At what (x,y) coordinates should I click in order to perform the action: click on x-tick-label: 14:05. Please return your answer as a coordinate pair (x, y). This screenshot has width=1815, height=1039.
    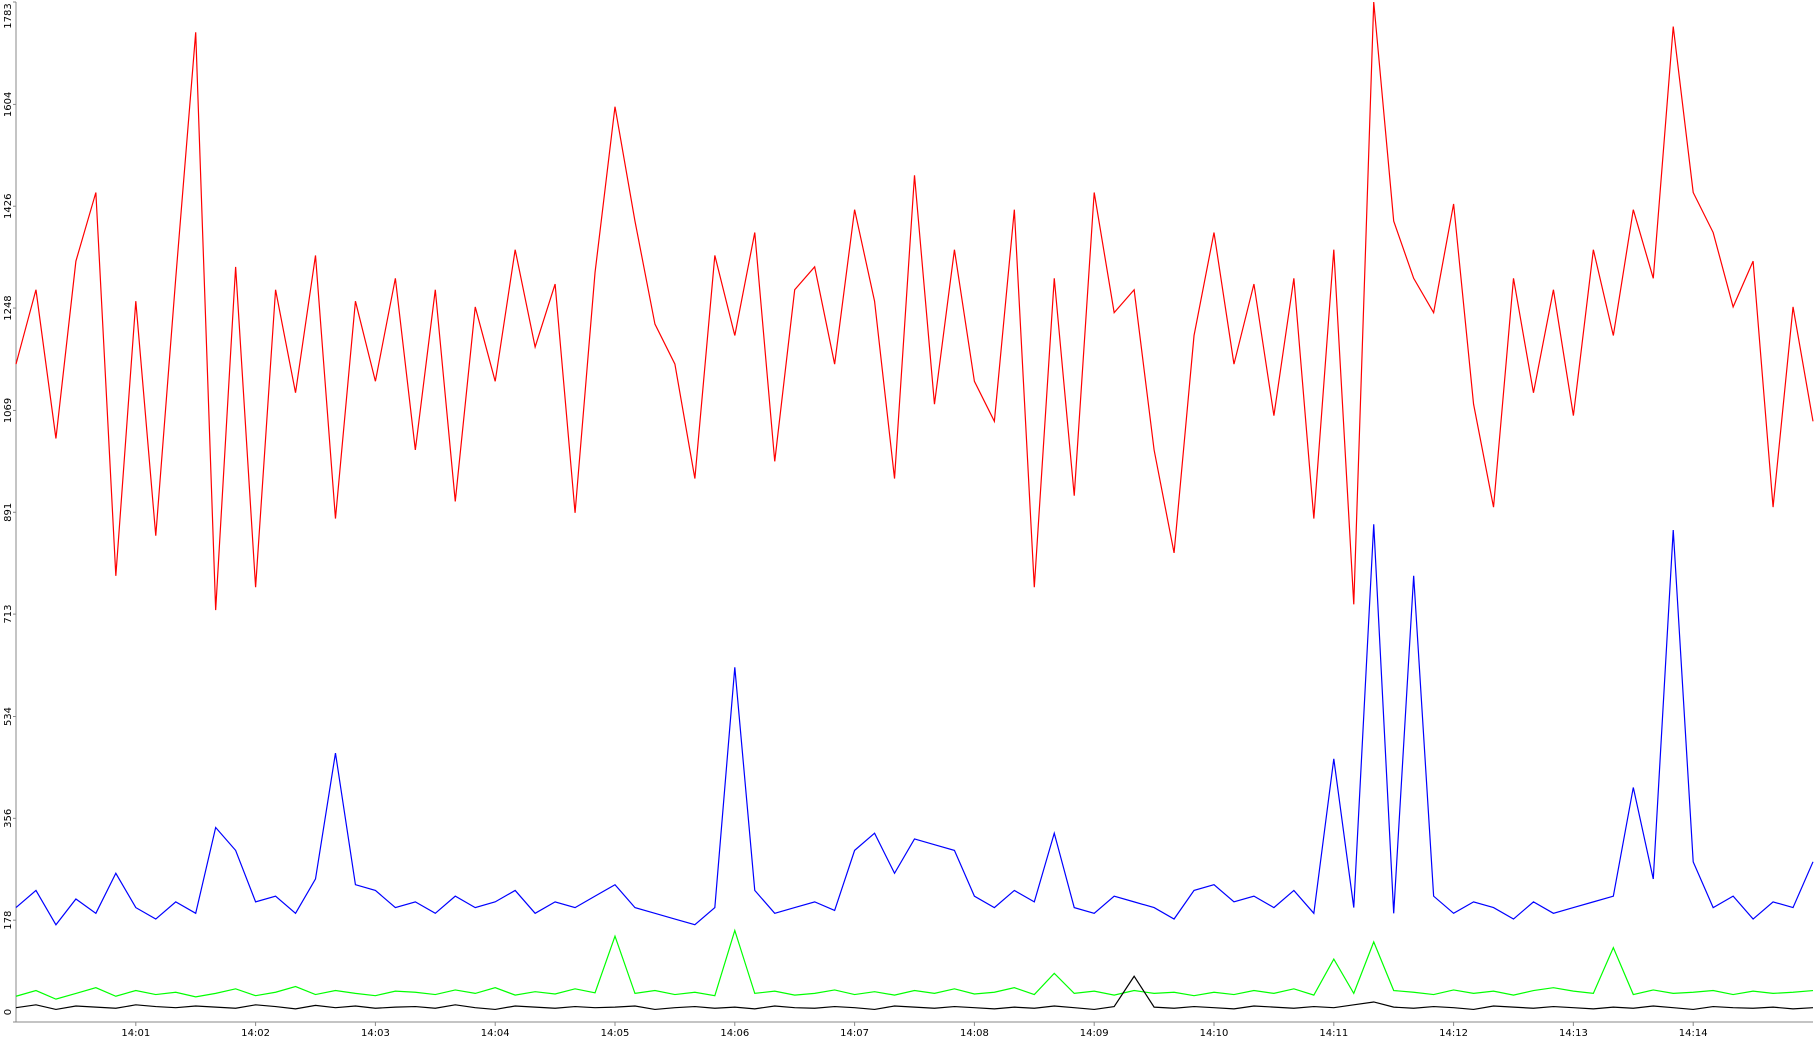
    Looking at the image, I should click on (615, 1033).